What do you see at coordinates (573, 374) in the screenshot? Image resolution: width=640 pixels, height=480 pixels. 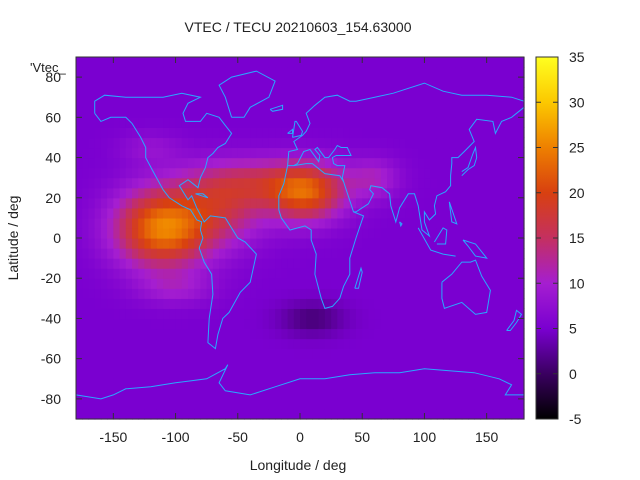 I see `colorbar-tick-label: 0` at bounding box center [573, 374].